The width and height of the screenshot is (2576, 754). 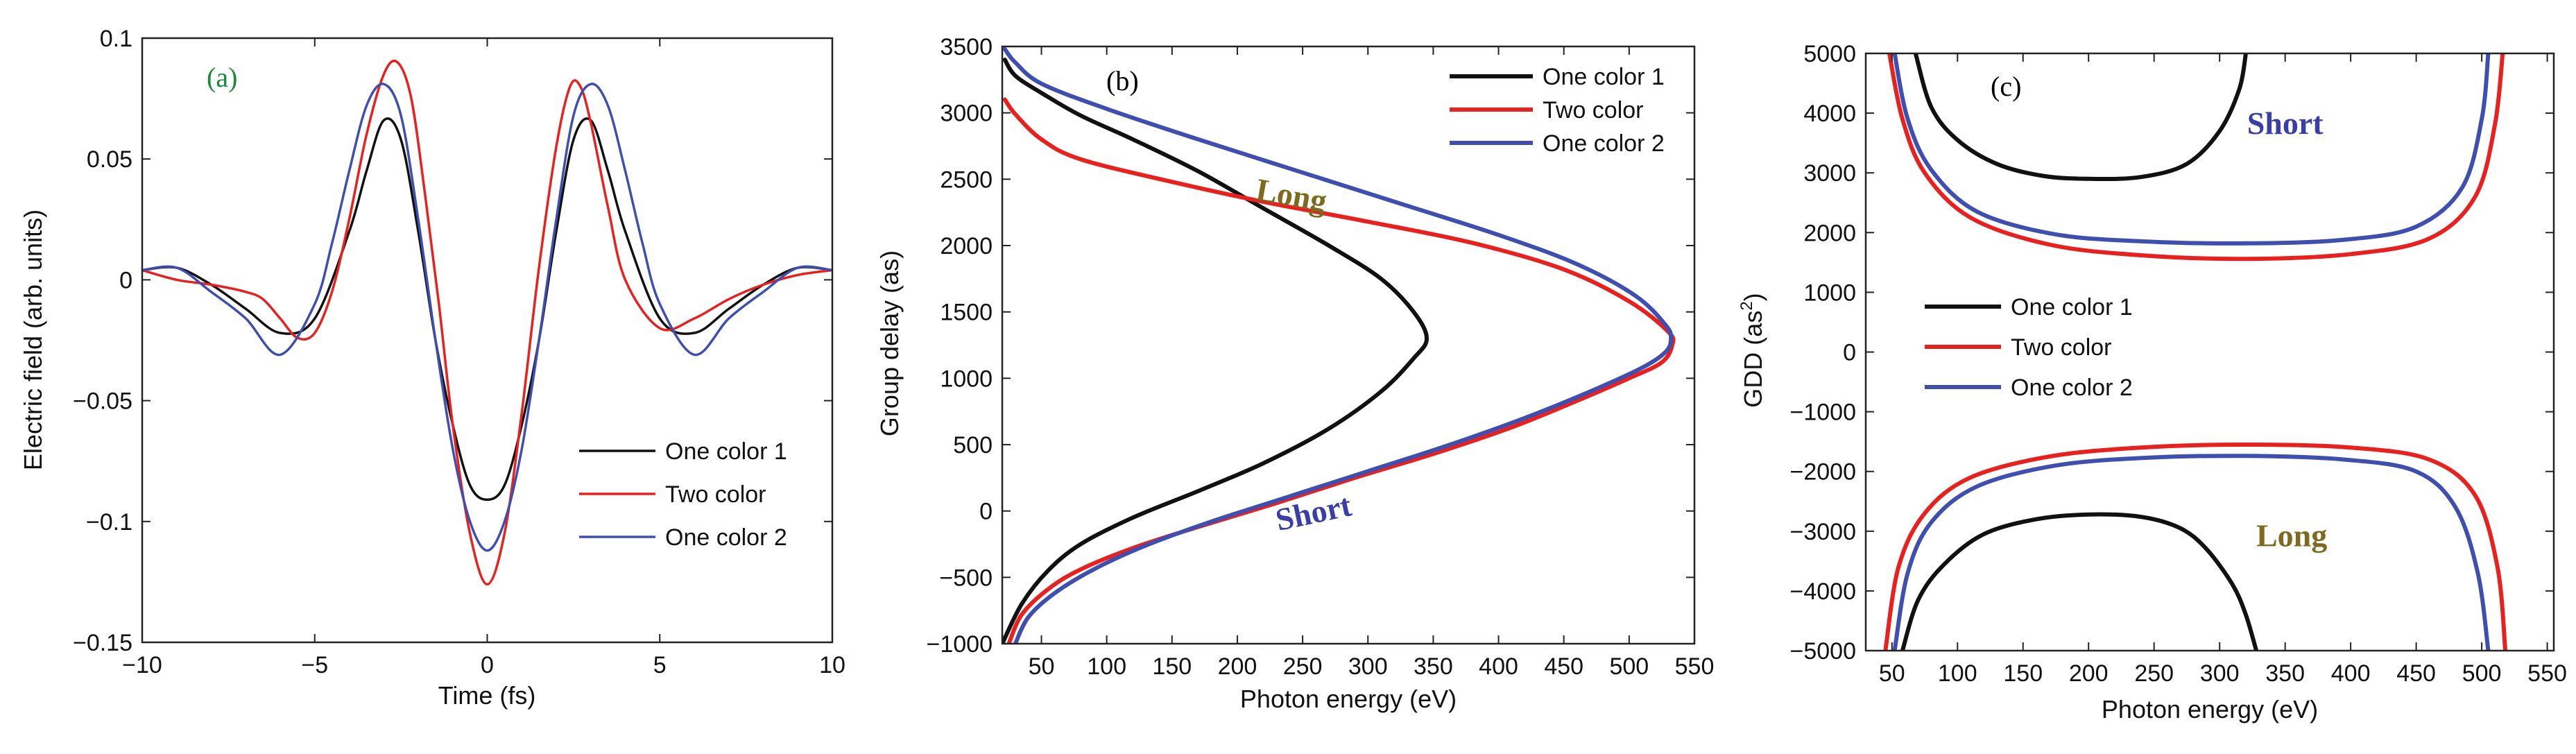 I want to click on panel-c-xtick-label: 100, so click(x=1957, y=674).